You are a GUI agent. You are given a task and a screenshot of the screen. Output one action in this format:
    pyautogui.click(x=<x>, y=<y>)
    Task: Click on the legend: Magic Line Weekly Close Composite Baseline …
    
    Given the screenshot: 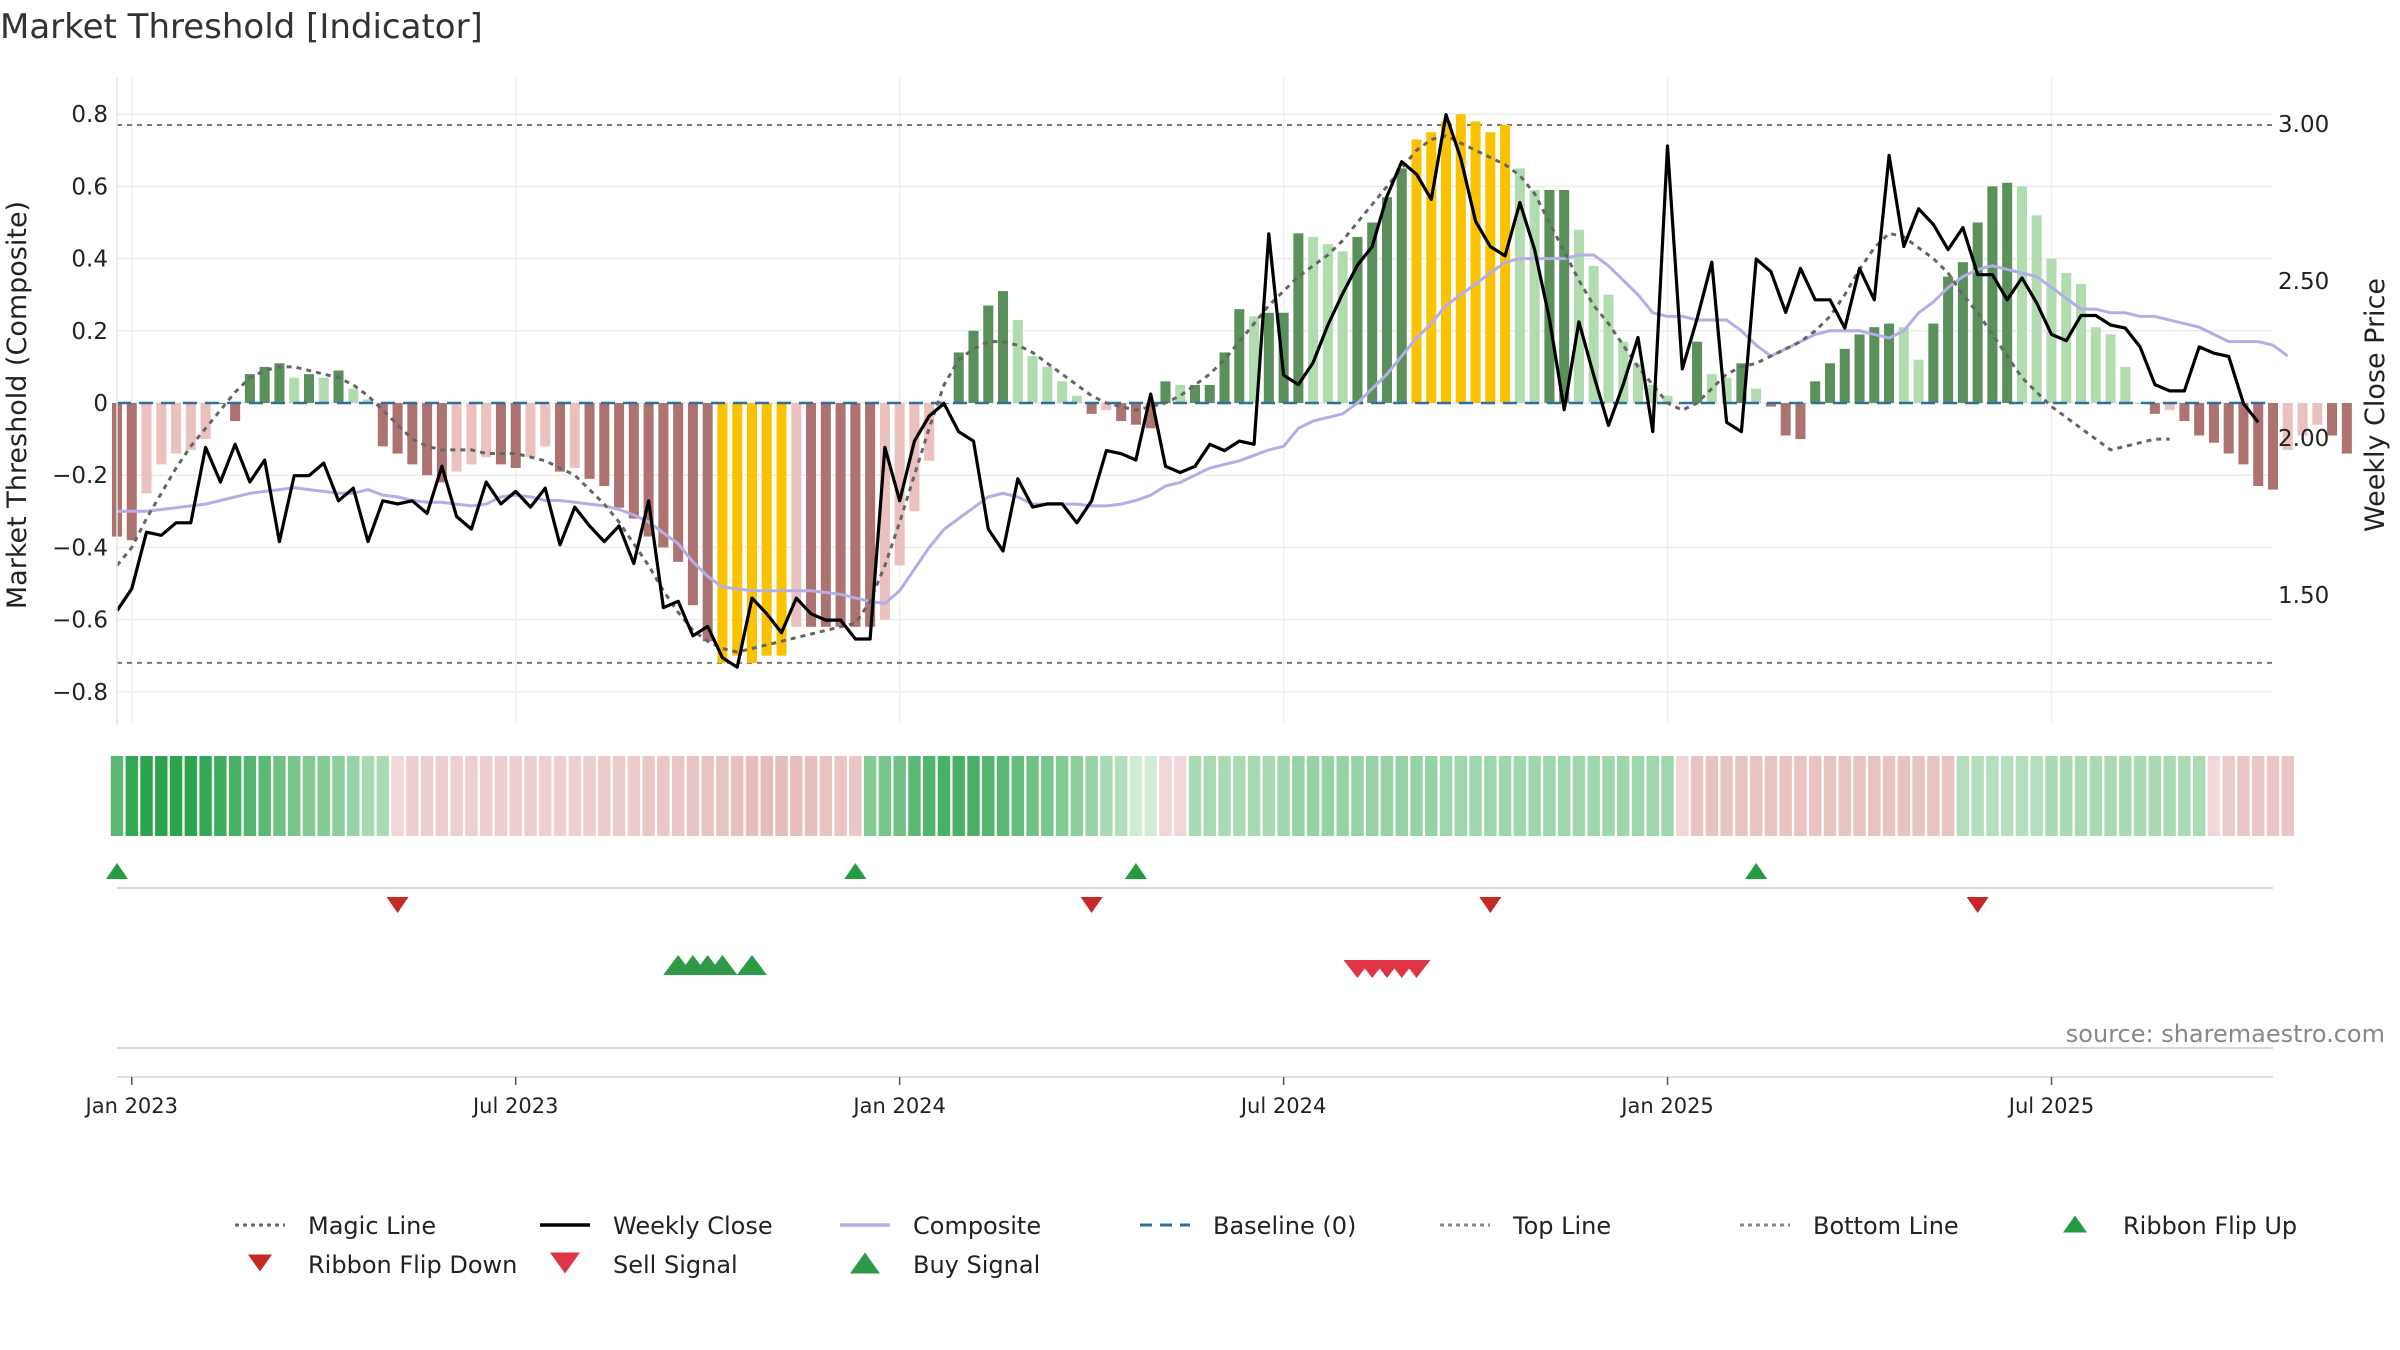 What is the action you would take?
    pyautogui.click(x=1266, y=1245)
    